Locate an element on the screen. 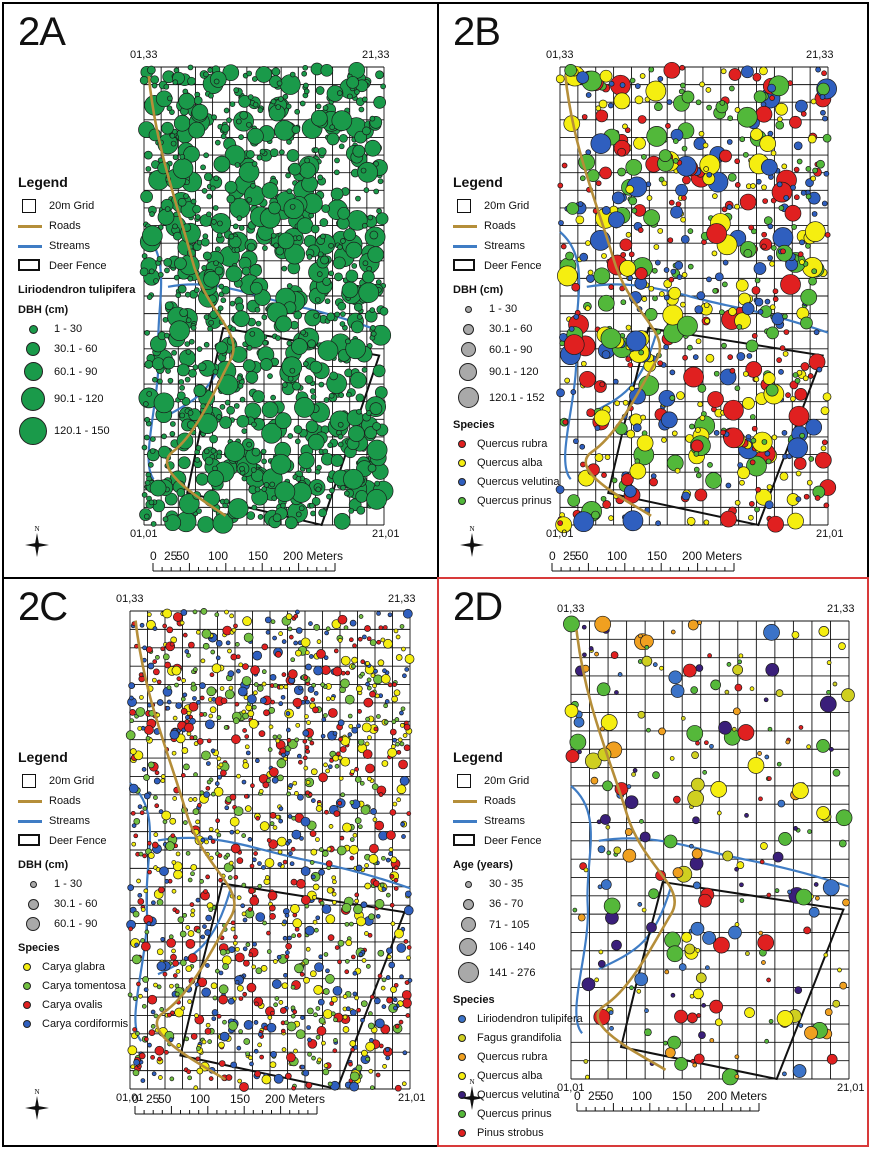  legend-fence-label: Deer Fence is located at coordinates (78, 266).